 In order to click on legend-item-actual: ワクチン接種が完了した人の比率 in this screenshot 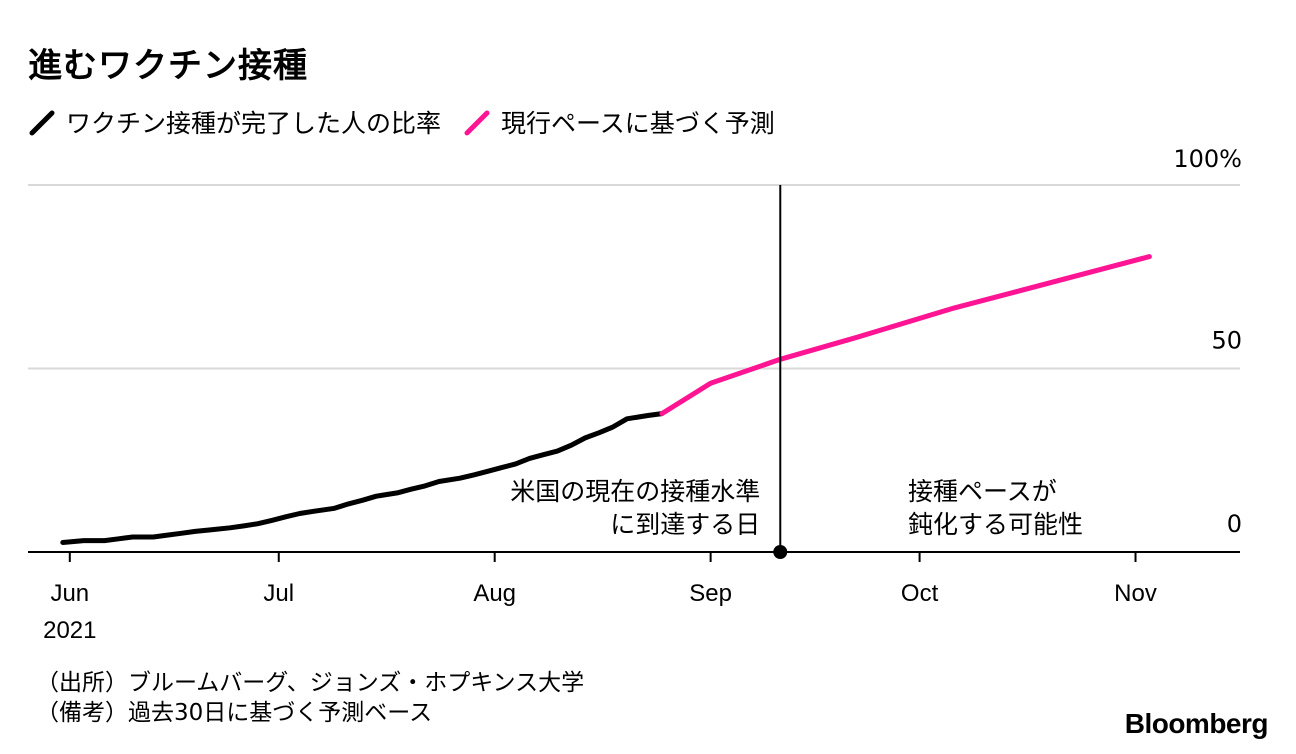, I will do `click(234, 122)`.